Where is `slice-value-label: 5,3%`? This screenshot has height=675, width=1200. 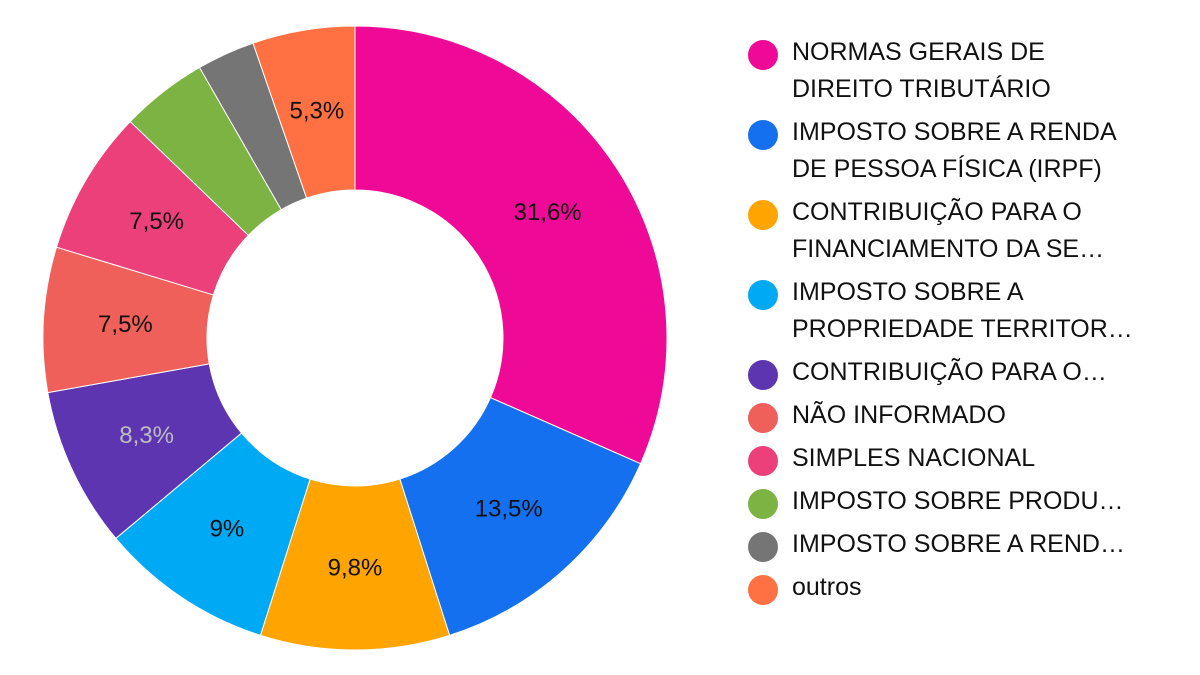
slice-value-label: 5,3% is located at coordinates (317, 111).